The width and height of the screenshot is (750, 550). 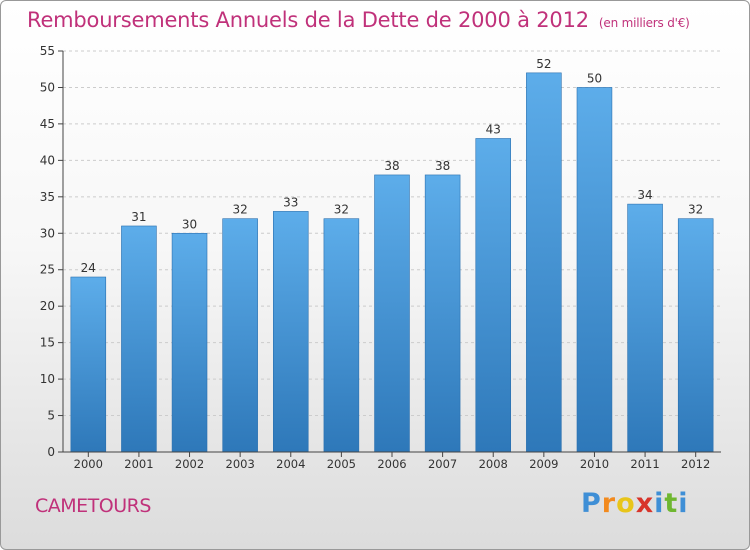 I want to click on bar-value-label: 30, so click(x=189, y=224).